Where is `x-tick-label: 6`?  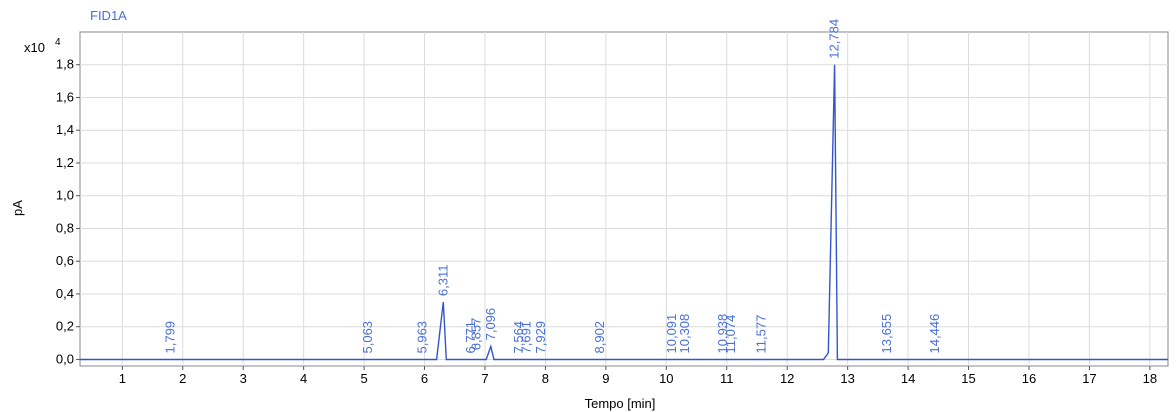 x-tick-label: 6 is located at coordinates (424, 378).